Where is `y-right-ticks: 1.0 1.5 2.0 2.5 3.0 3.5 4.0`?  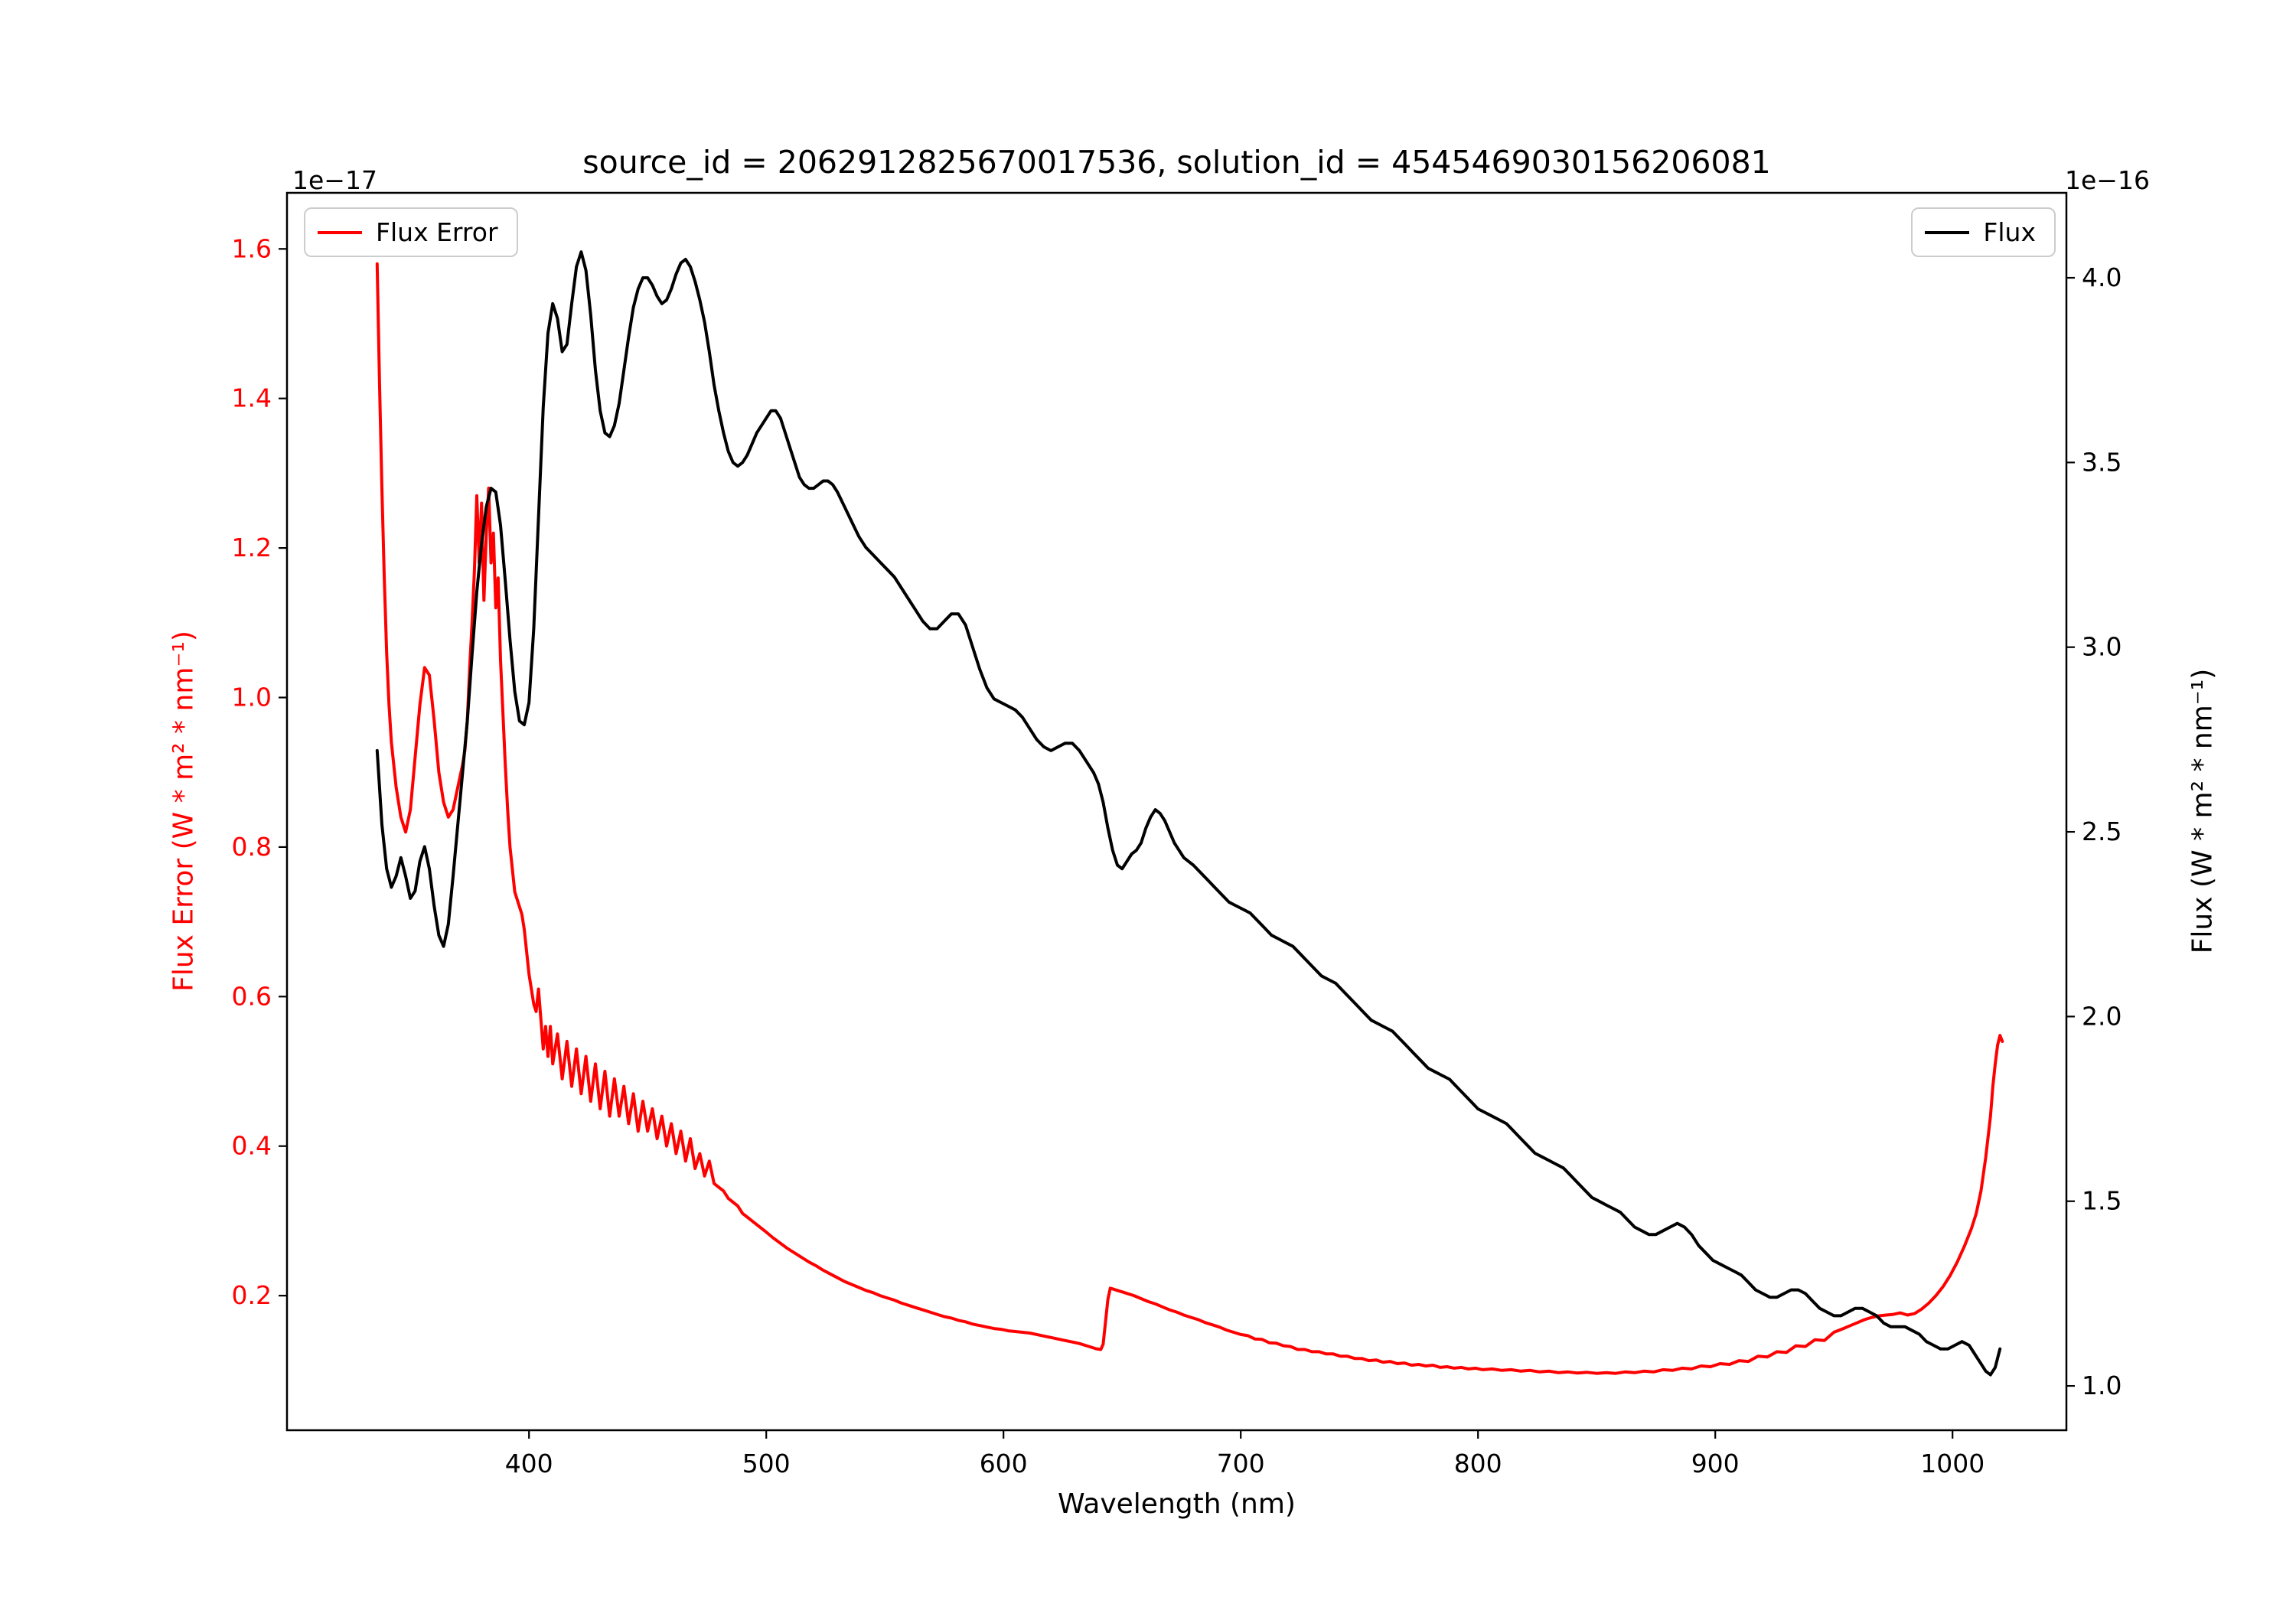
y-right-ticks: 1.0 1.5 2.0 2.5 3.0 3.5 4.0 is located at coordinates (2094, 831).